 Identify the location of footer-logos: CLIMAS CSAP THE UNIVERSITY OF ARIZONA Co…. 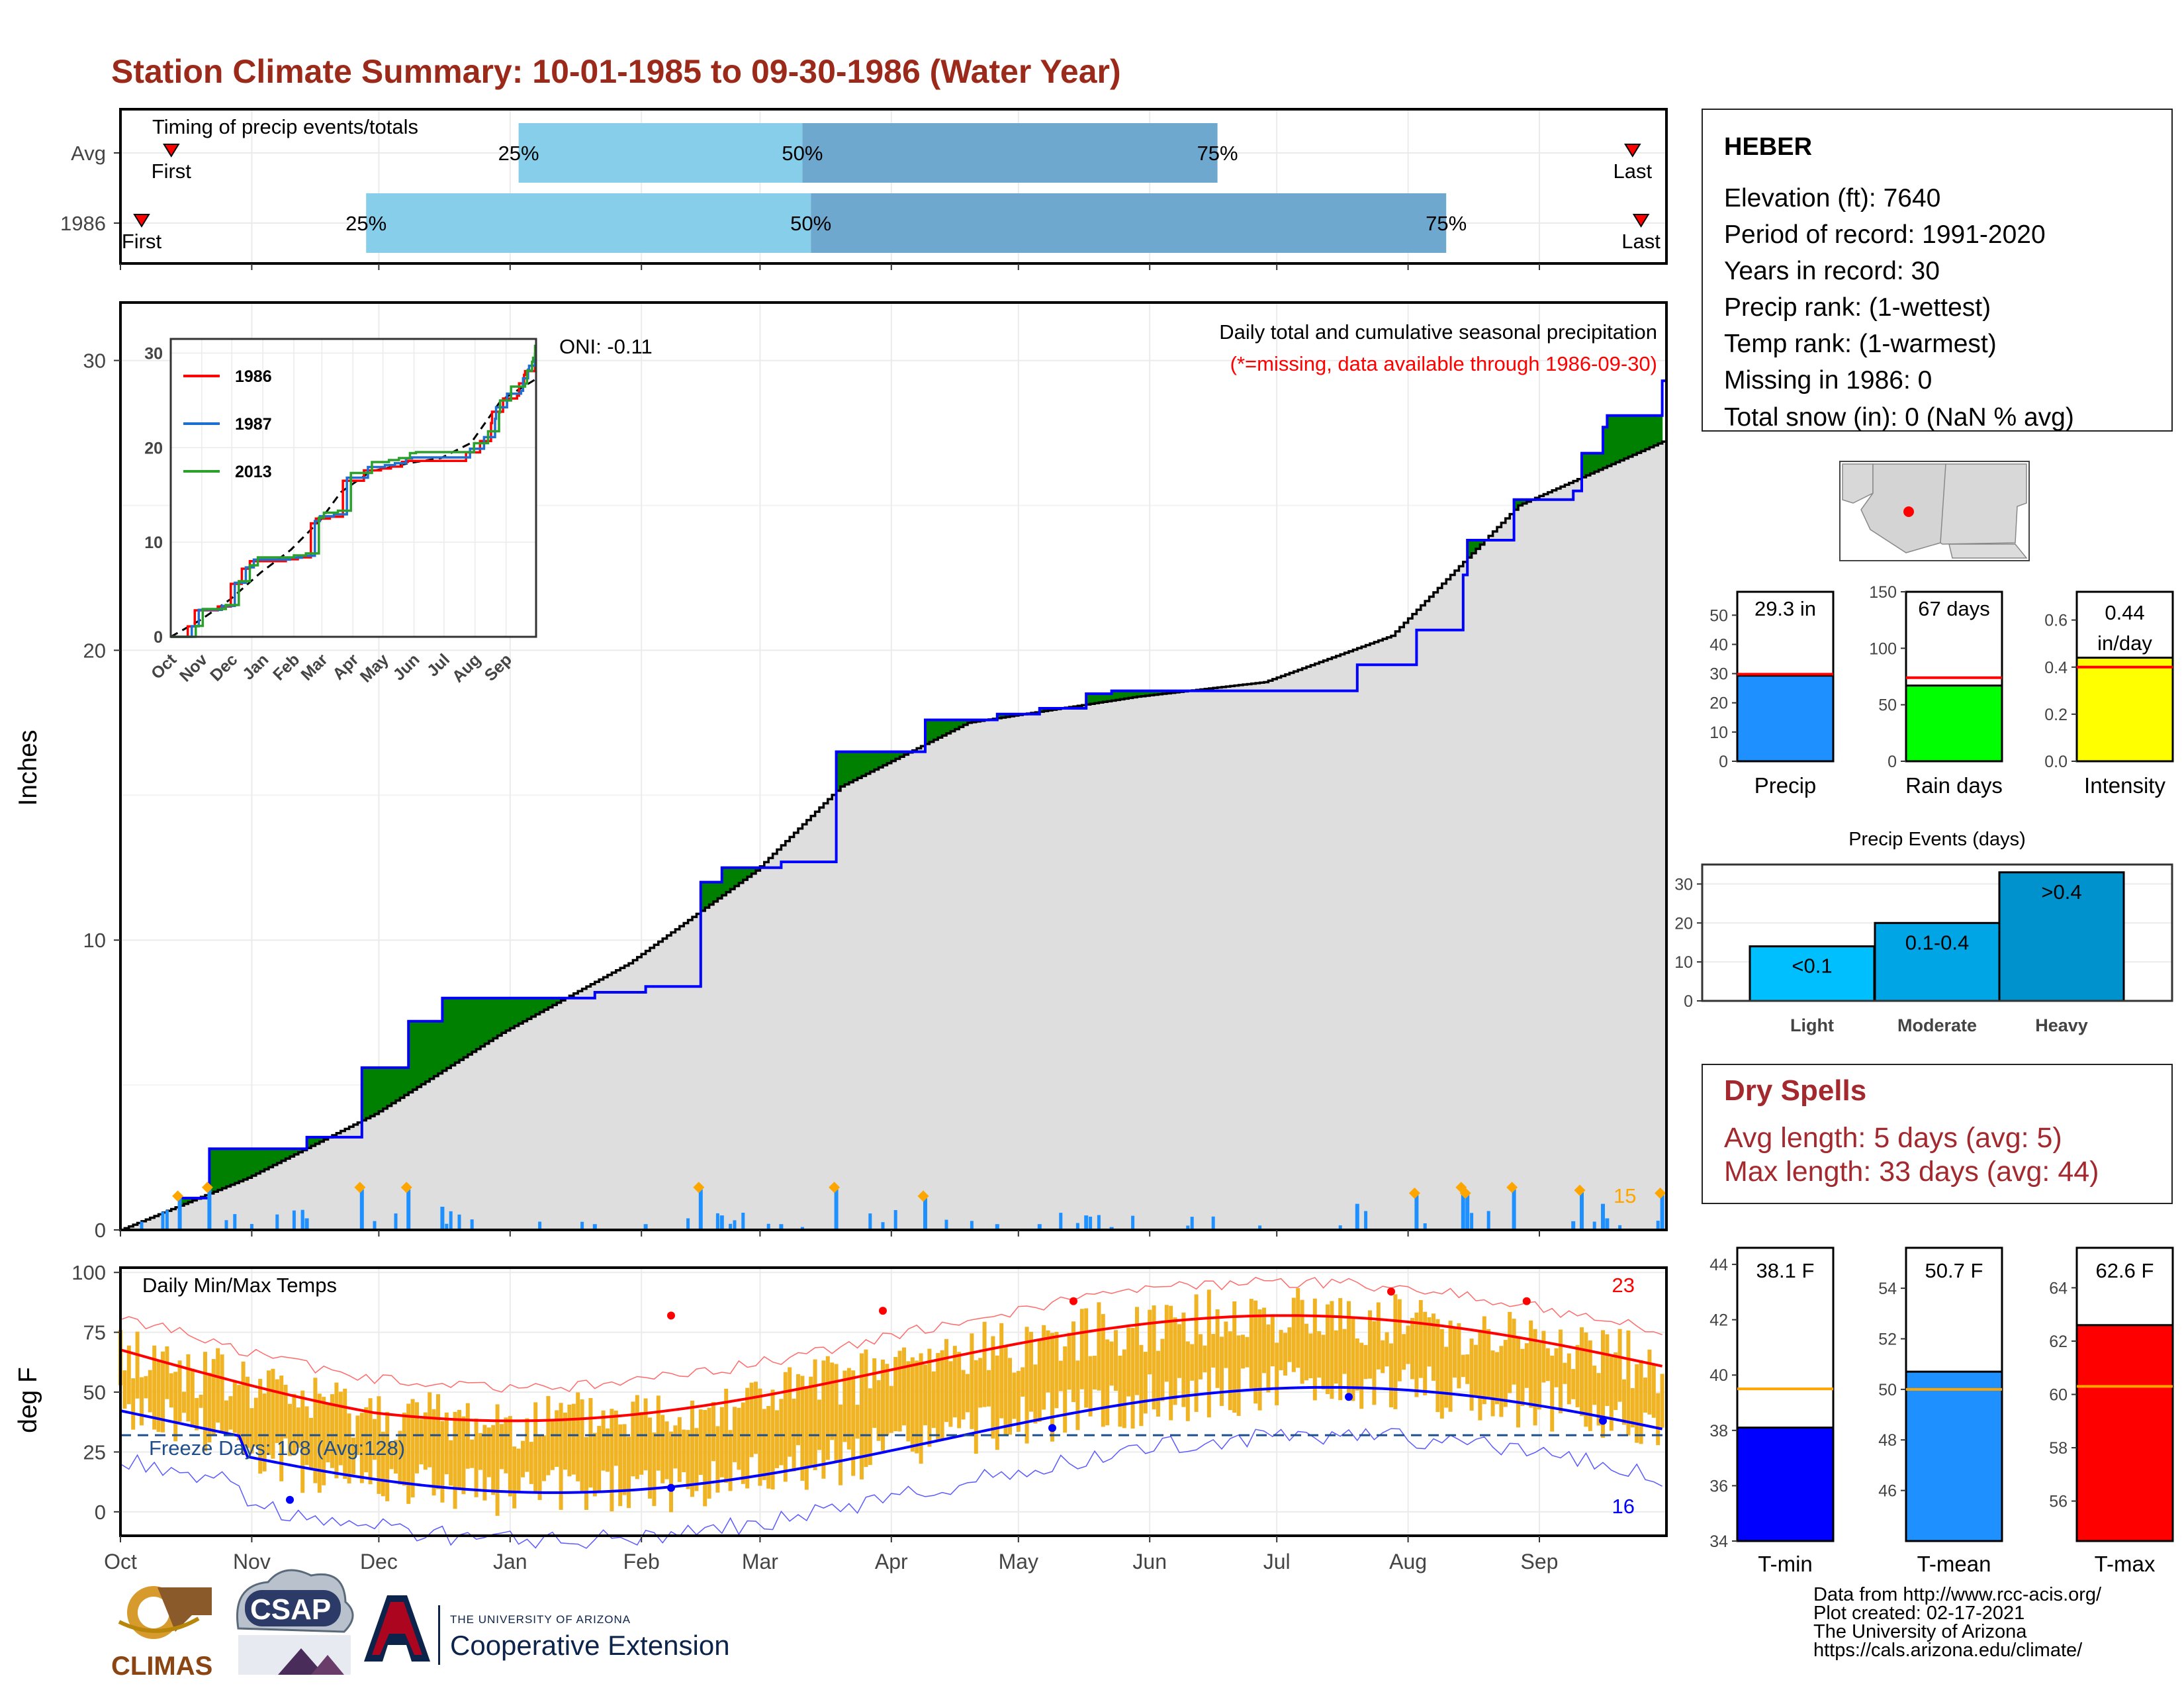
(420, 1625).